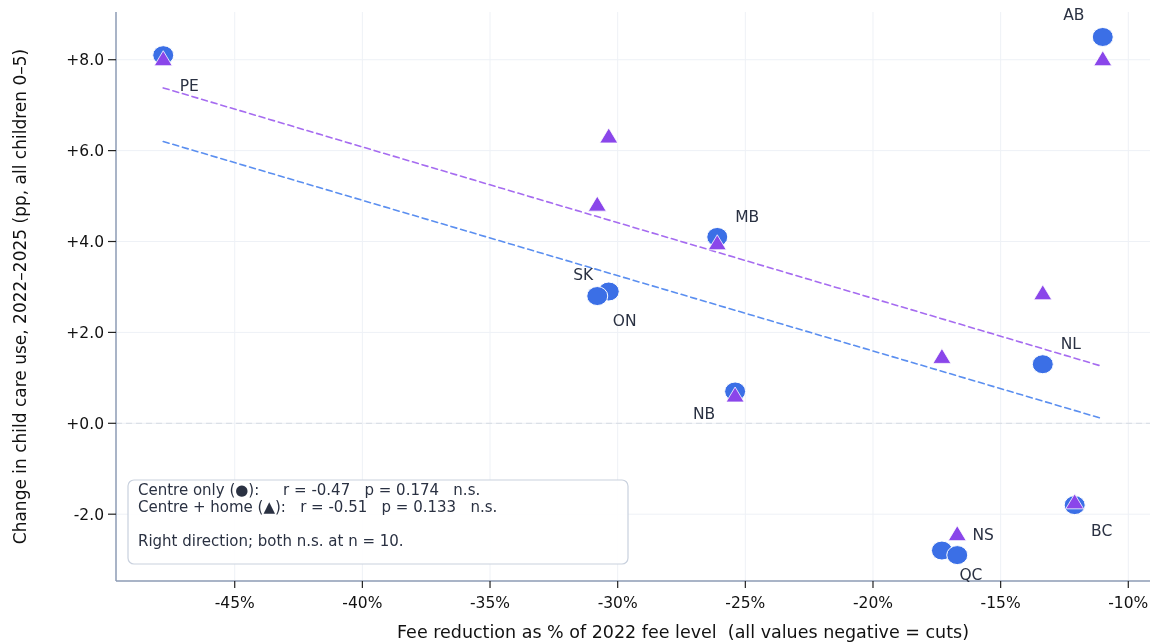 This screenshot has height=644, width=1158. I want to click on x-tick-label: -20%, so click(873, 603).